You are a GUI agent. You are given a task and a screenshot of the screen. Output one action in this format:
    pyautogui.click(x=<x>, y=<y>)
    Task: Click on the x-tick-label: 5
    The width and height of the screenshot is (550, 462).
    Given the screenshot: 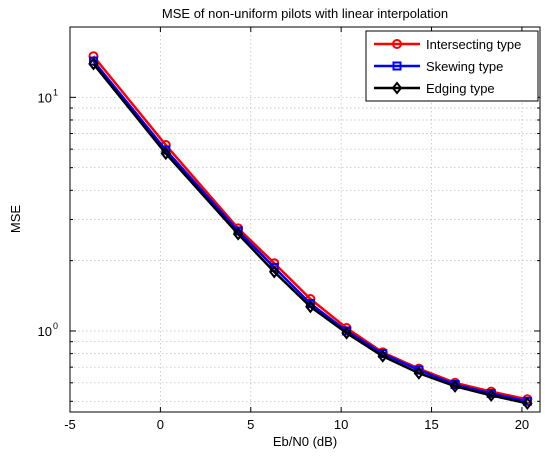 What is the action you would take?
    pyautogui.click(x=250, y=424)
    